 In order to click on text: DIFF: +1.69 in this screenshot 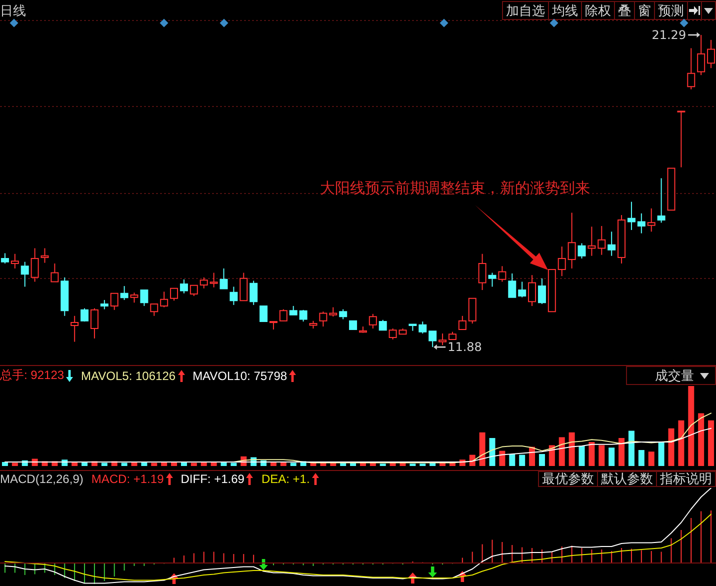, I will do `click(212, 479)`.